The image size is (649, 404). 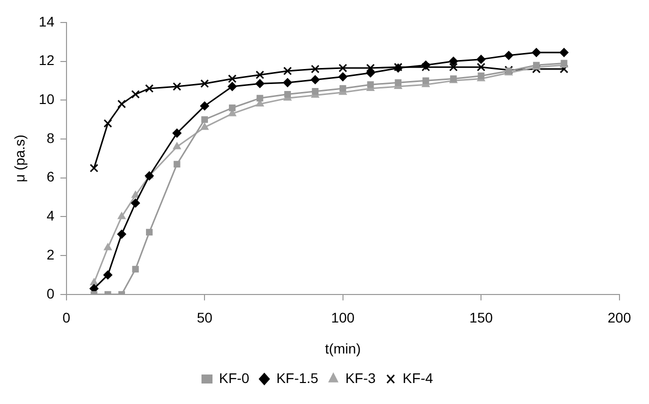 I want to click on y-tick-label: 10, so click(x=46, y=98).